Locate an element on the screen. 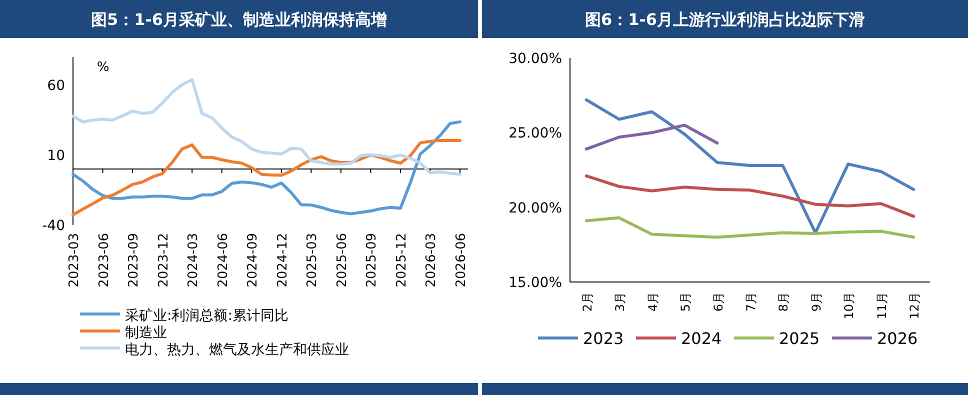 The image size is (968, 395). legend-label: 电力、热力、燃气及水生产和供应业 is located at coordinates (237, 350).